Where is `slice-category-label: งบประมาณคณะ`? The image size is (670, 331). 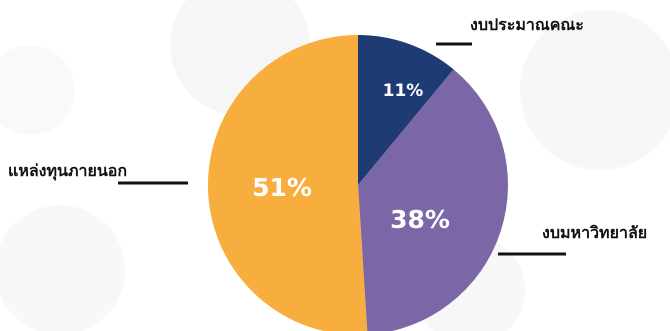 slice-category-label: งบประมาณคณะ is located at coordinates (527, 24).